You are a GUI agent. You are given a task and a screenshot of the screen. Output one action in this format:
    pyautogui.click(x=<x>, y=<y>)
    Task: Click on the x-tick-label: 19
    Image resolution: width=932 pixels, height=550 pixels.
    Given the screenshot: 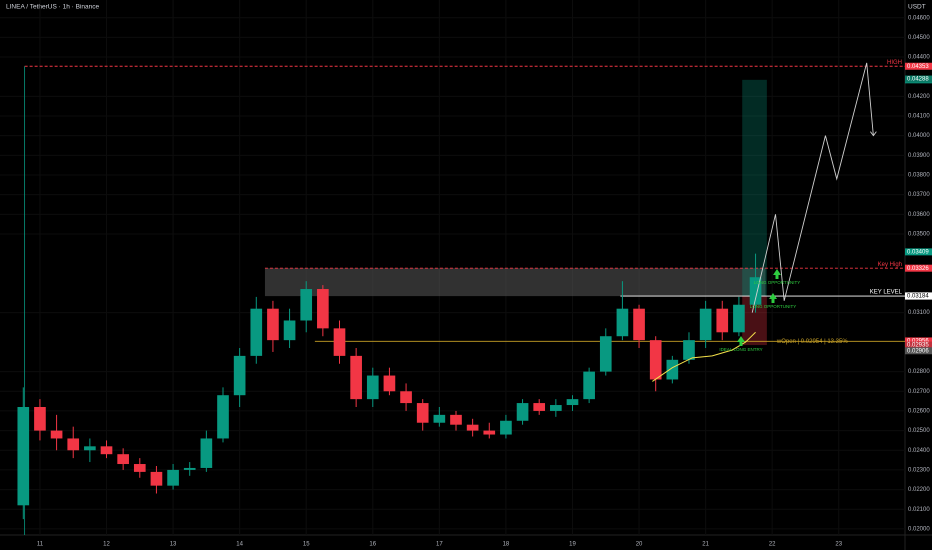 What is the action you would take?
    pyautogui.click(x=572, y=545)
    